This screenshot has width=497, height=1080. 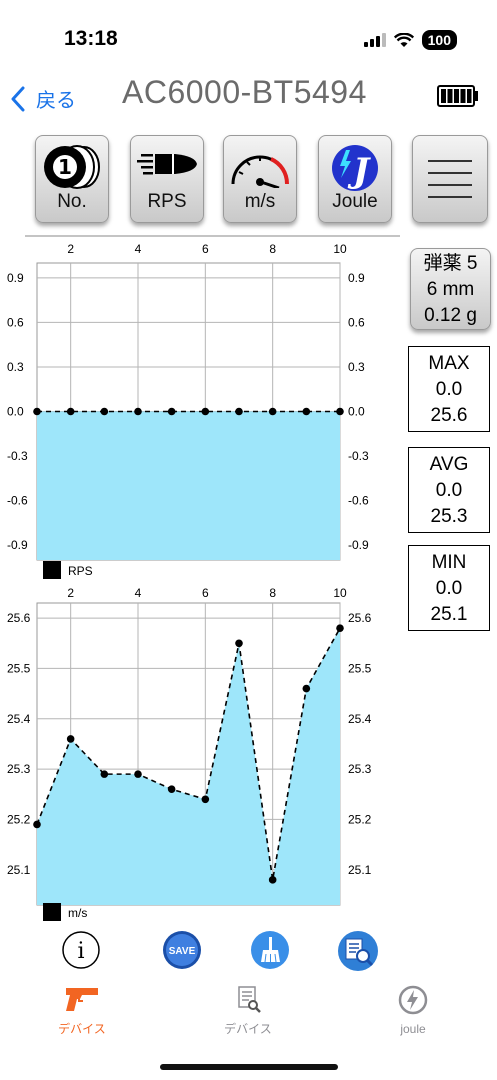 I want to click on joule-logo-icon: J, so click(x=355, y=168).